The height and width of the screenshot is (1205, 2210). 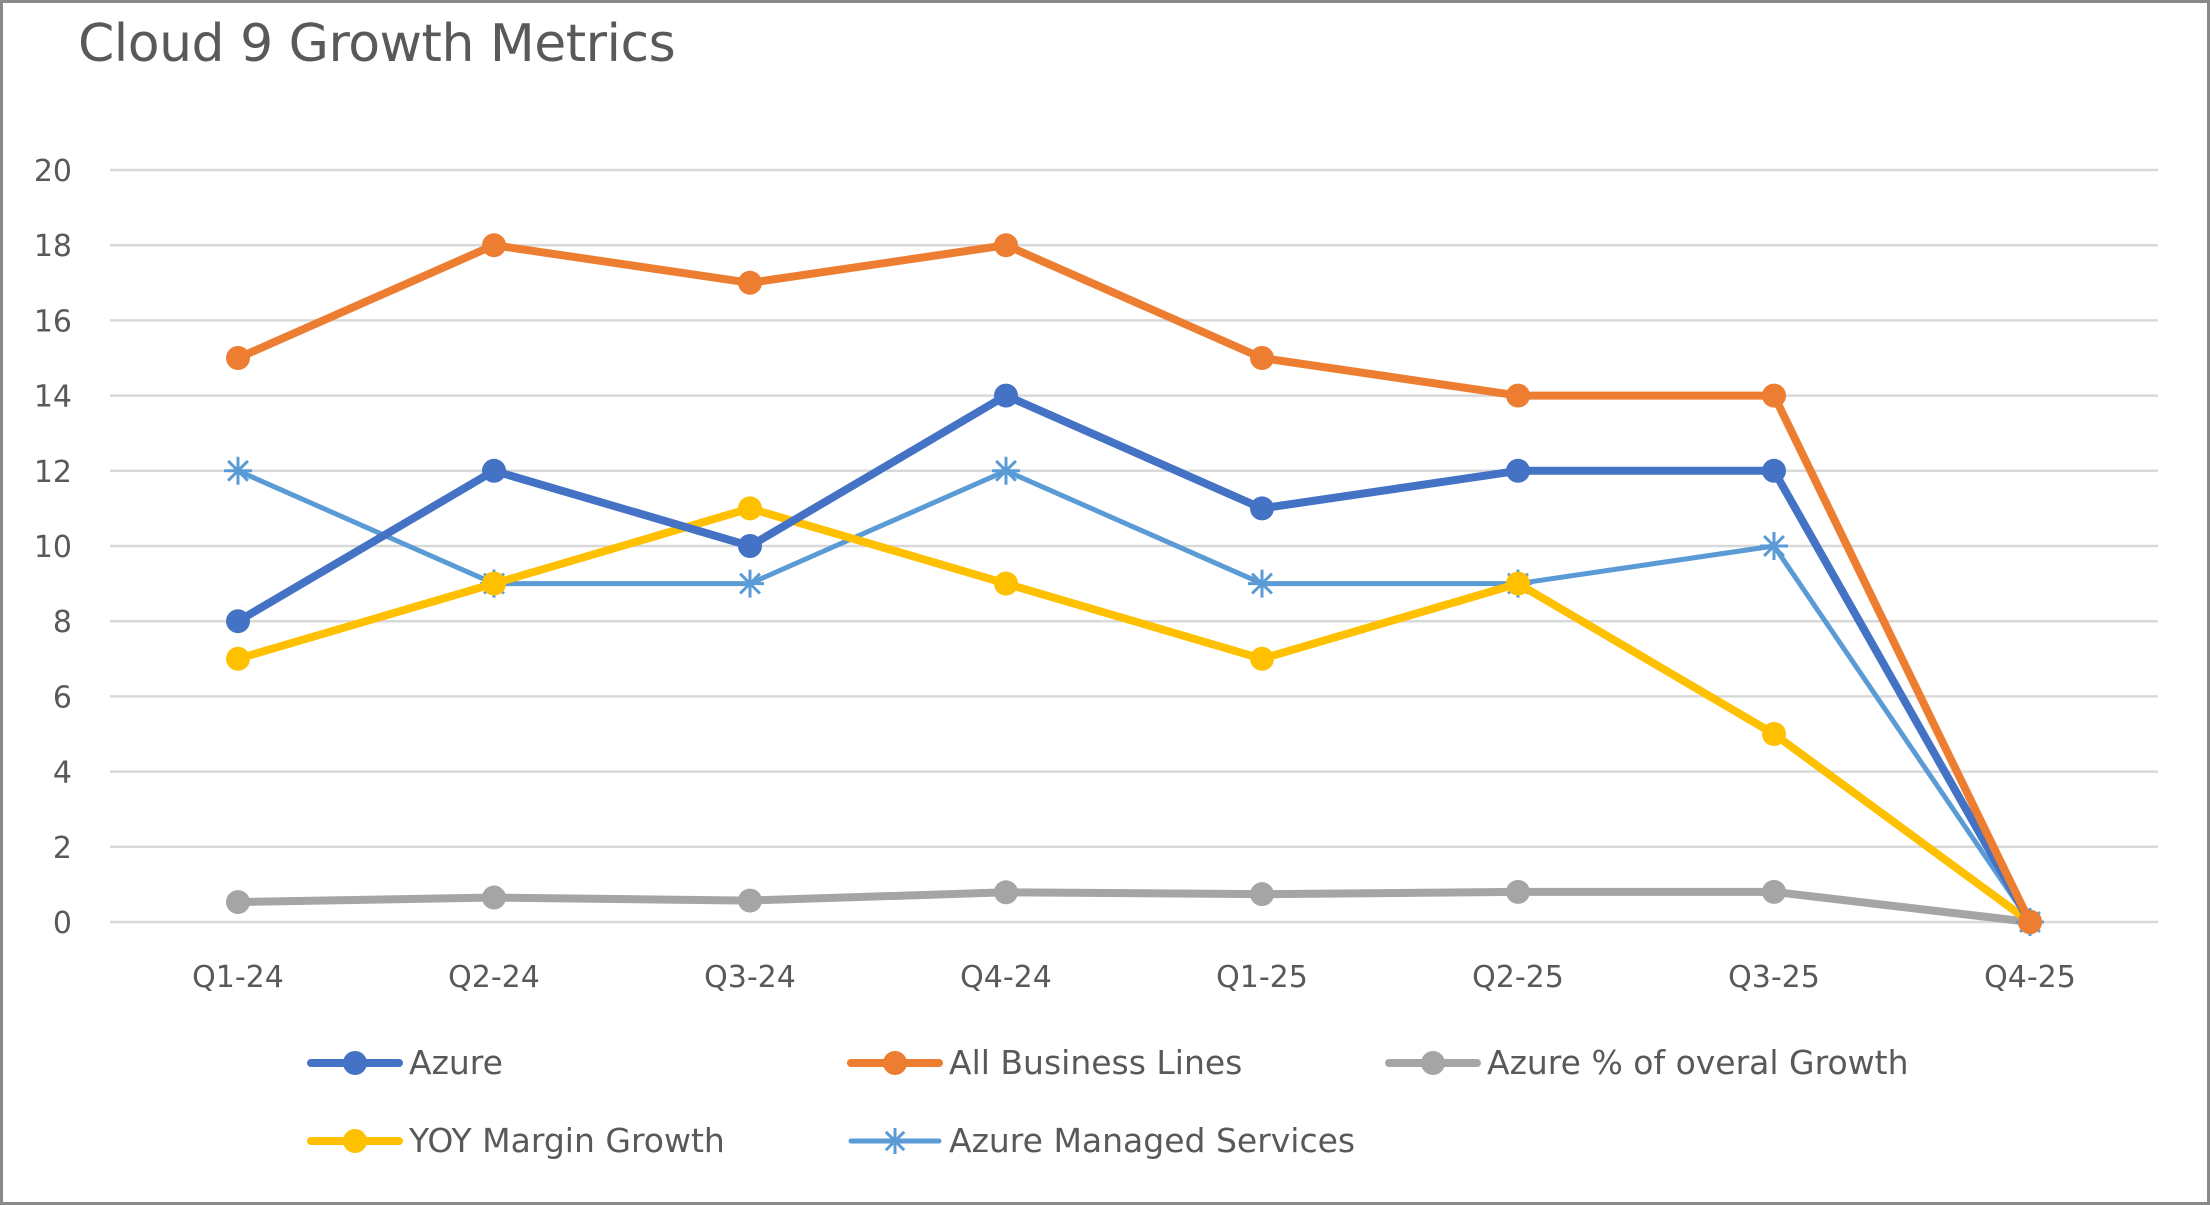 I want to click on y-tick-label: 10, so click(x=53, y=547).